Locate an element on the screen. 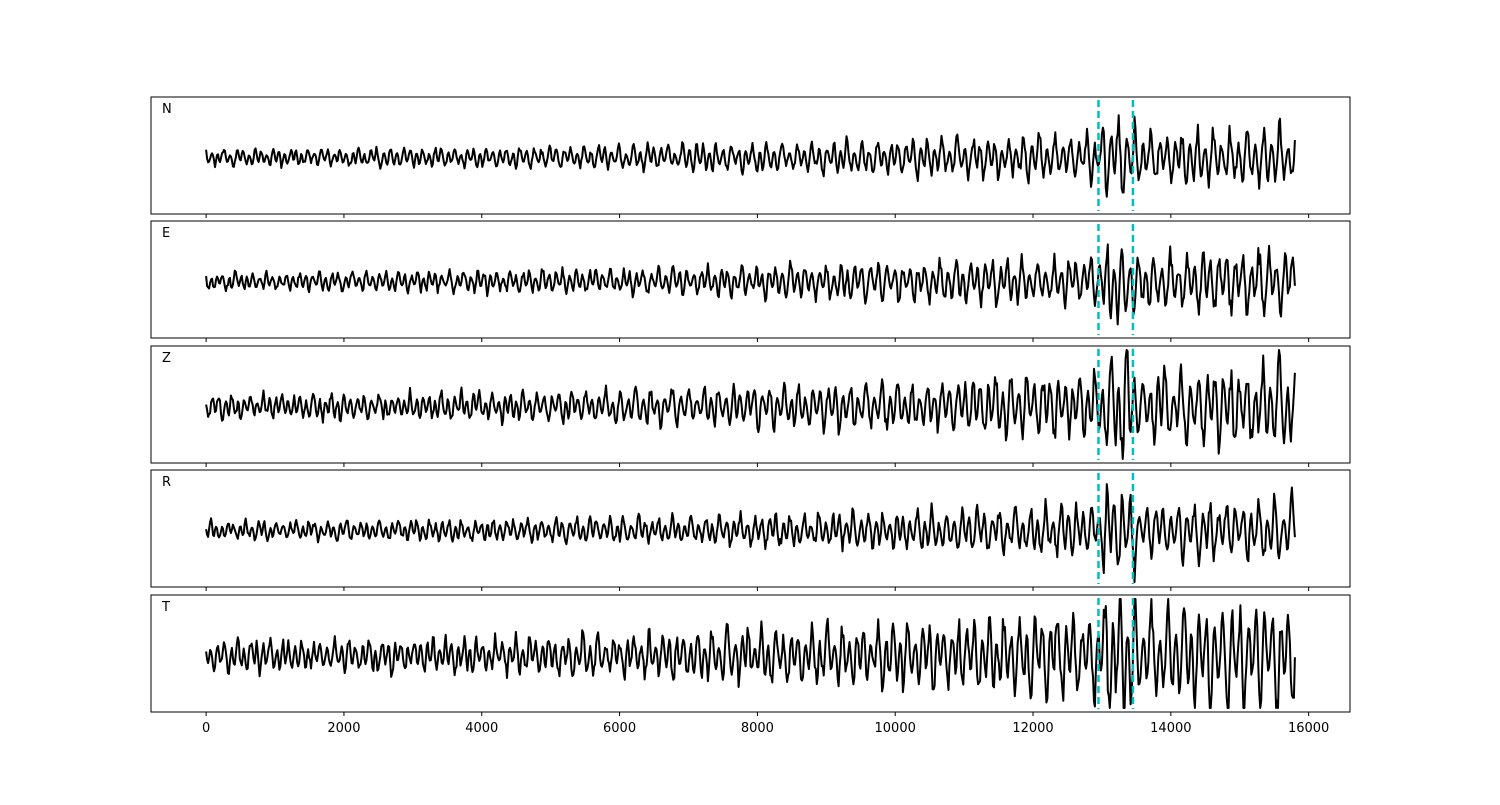 This screenshot has width=1500, height=805. waveform-r is located at coordinates (750, 533).